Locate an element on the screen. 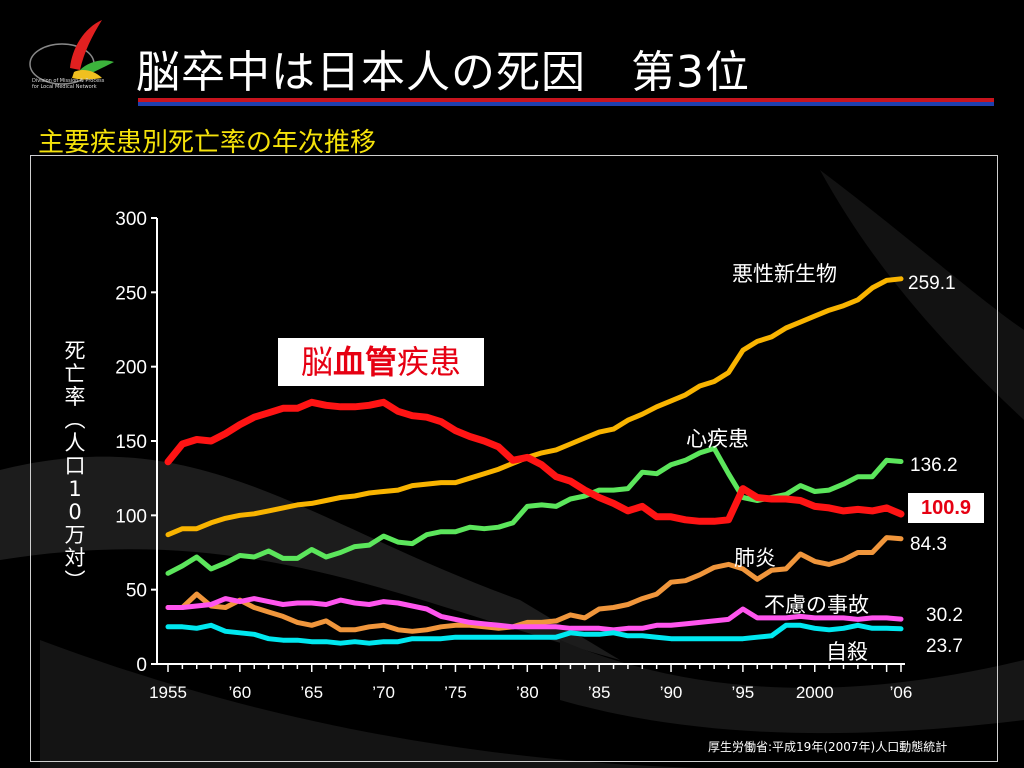 This screenshot has width=1024, height=768. y-tick-label: 200 is located at coordinates (131, 368).